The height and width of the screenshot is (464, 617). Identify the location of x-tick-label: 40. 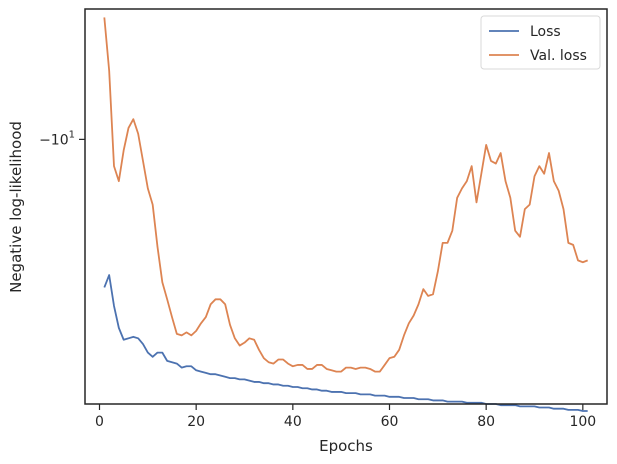
(293, 422).